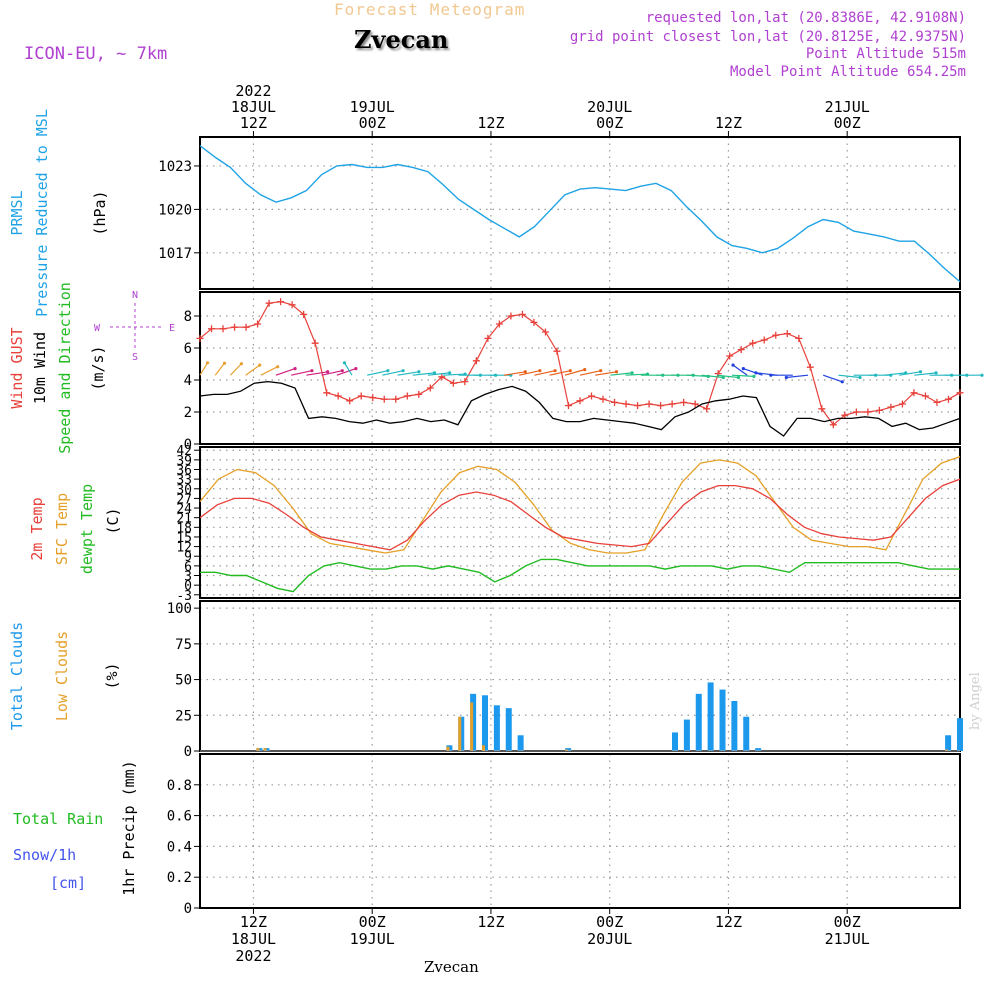 The image size is (1000, 1000). What do you see at coordinates (65, 368) in the screenshot?
I see `wind-dir-label: Speed and Direction` at bounding box center [65, 368].